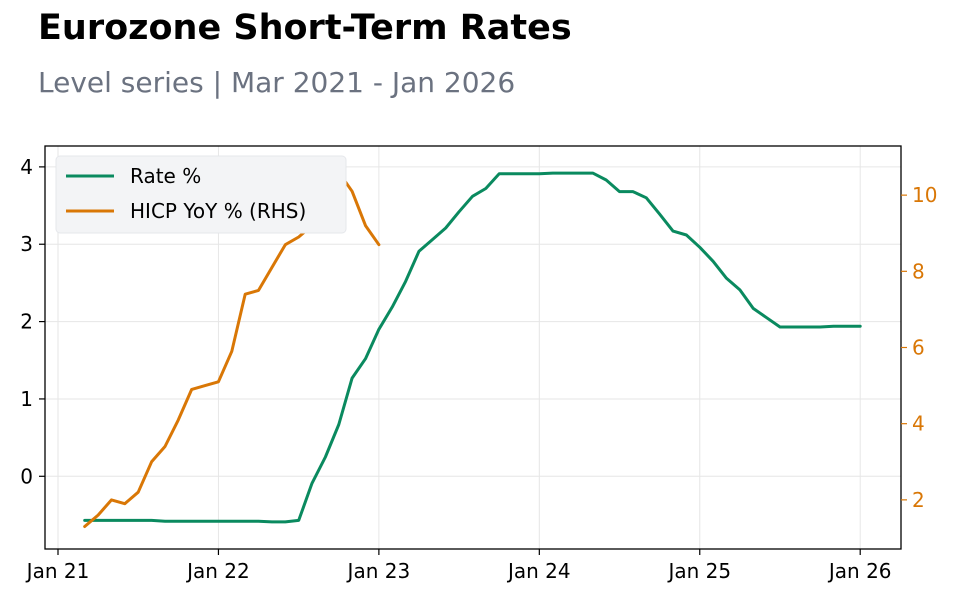 The image size is (960, 600). Describe the element at coordinates (217, 571) in the screenshot. I see `x-tick-label: Jan 22` at that location.